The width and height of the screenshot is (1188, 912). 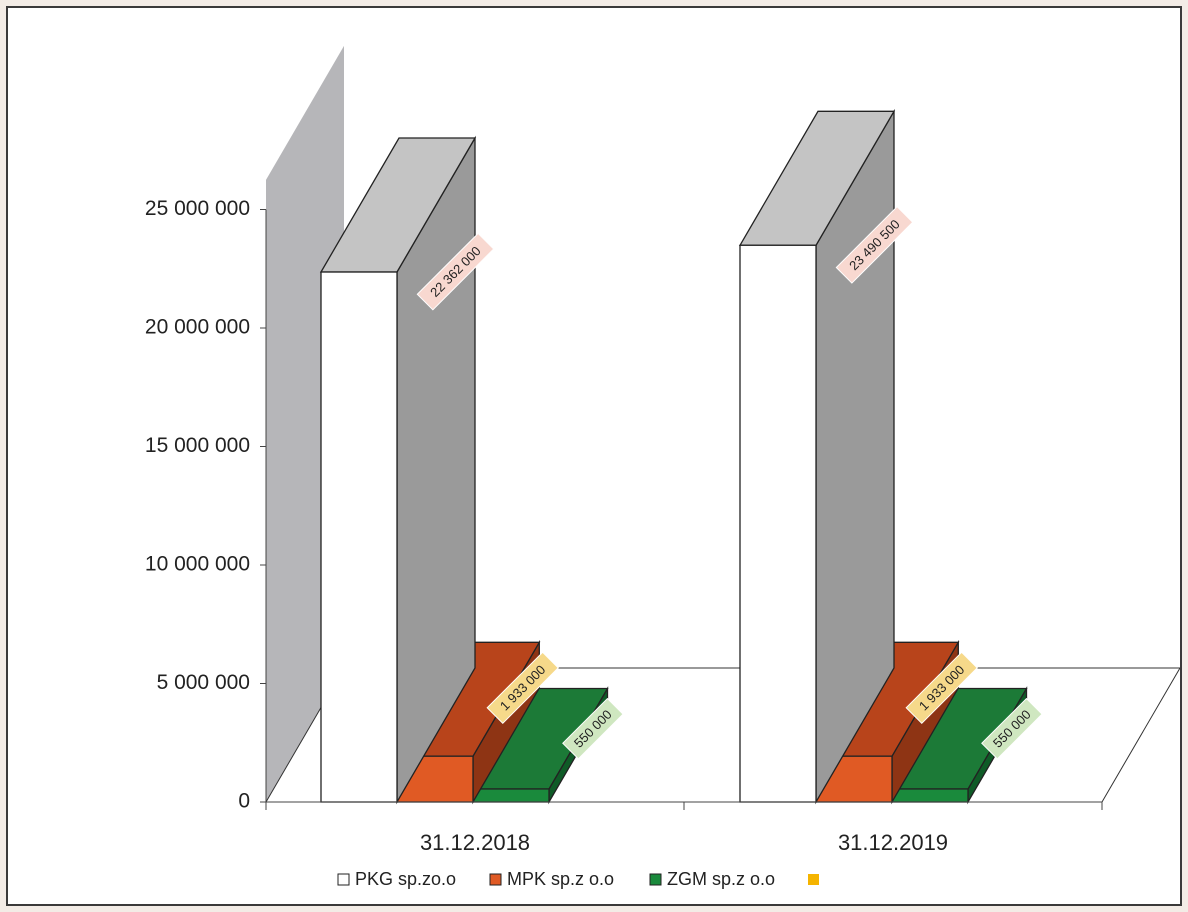 What do you see at coordinates (197, 327) in the screenshot?
I see `y-tick-label: 20 000 000` at bounding box center [197, 327].